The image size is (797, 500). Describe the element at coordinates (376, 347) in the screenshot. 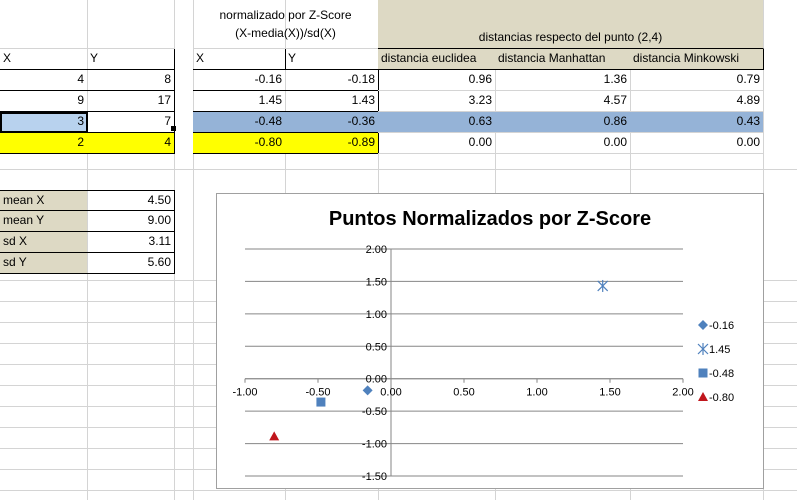

I see `y-tick-label: 0.50` at that location.